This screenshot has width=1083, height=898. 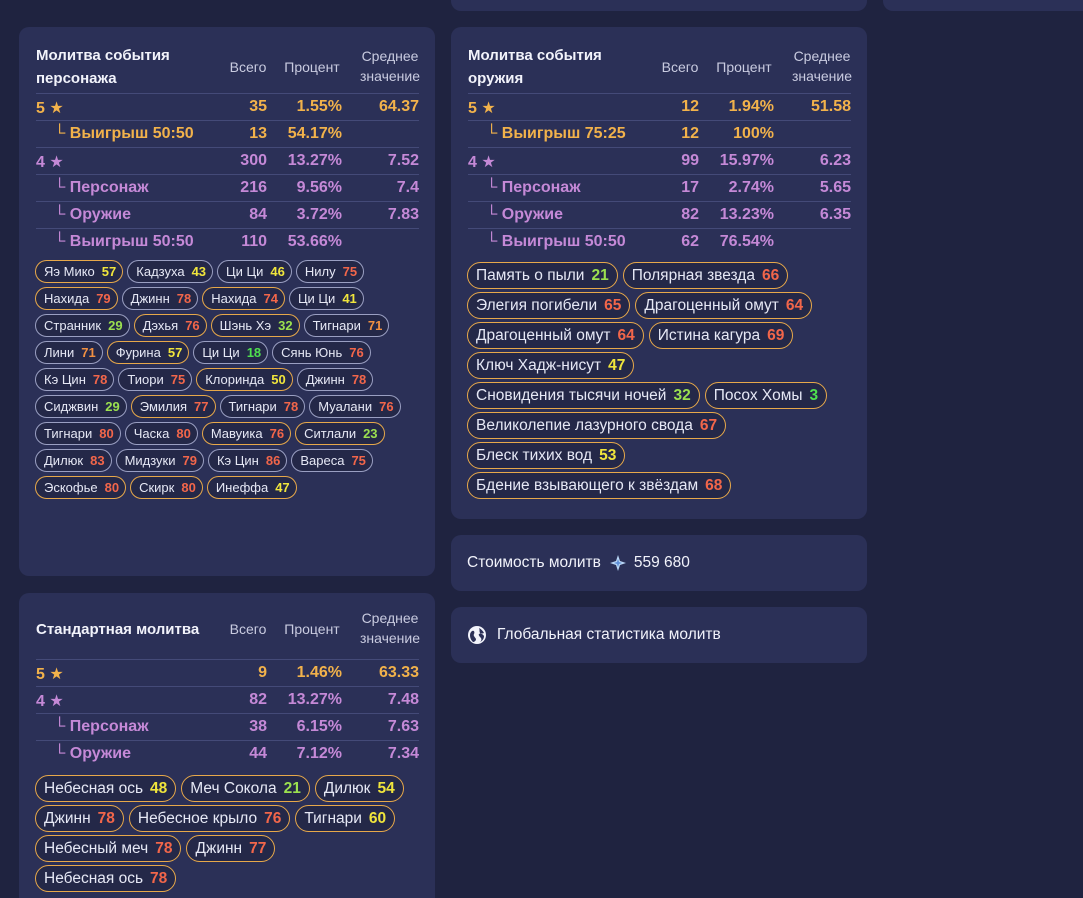 I want to click on pull-name: Сиджвин, so click(x=71, y=406).